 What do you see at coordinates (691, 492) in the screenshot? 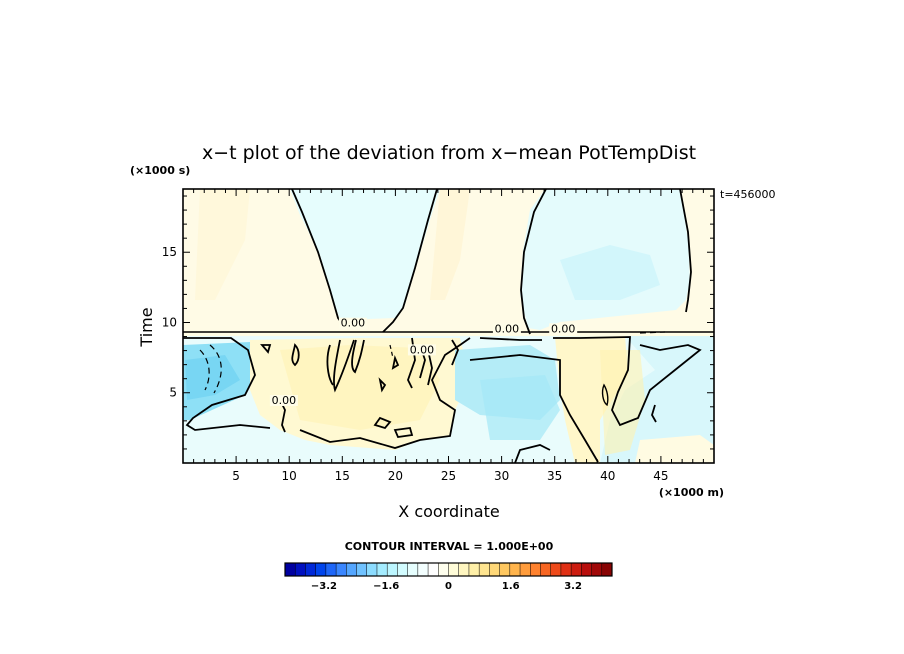
I see `x-unit-label: (×1000 m)` at bounding box center [691, 492].